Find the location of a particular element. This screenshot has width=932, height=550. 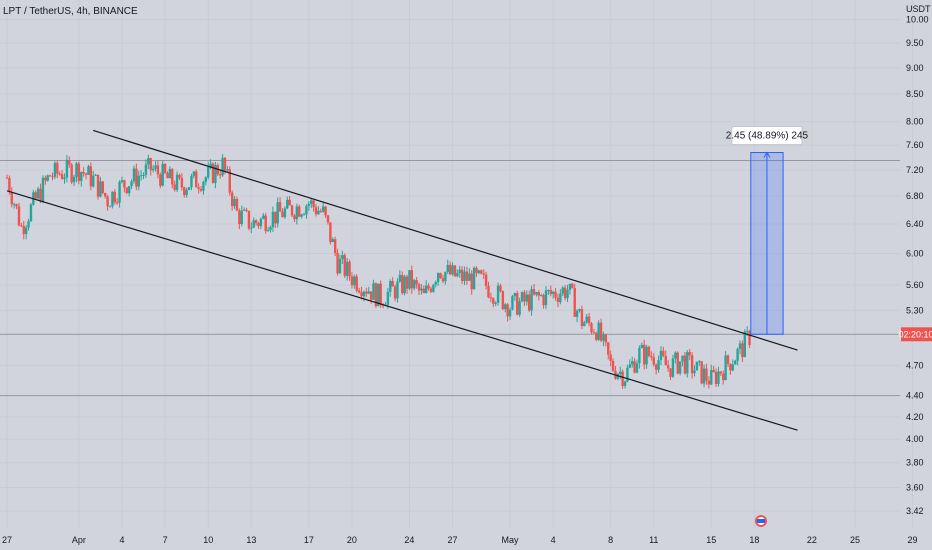

y-tick-label: 4.40 is located at coordinates (915, 396).